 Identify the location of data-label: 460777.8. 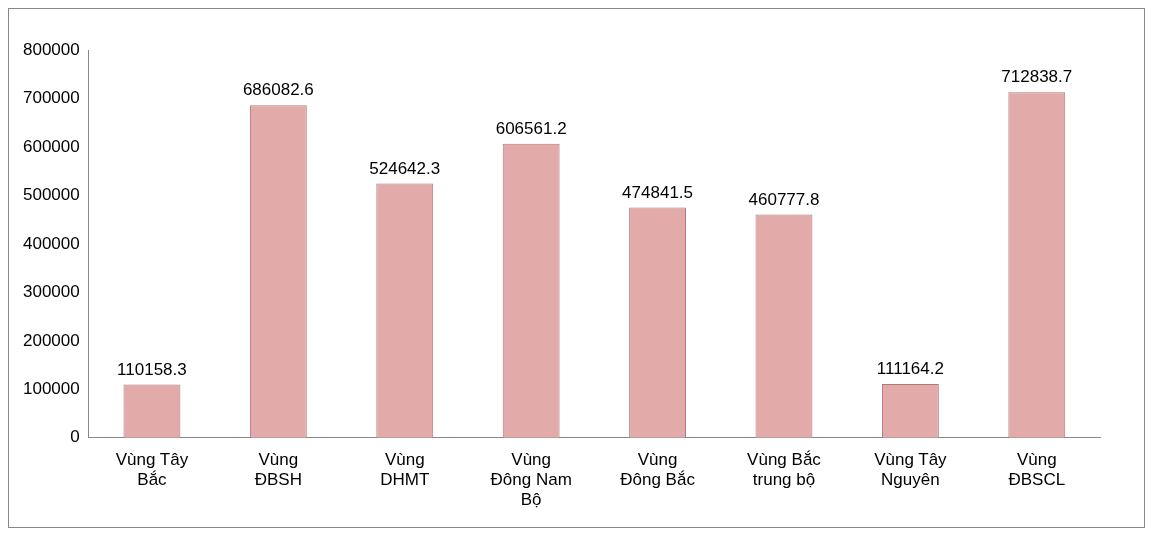
(784, 199).